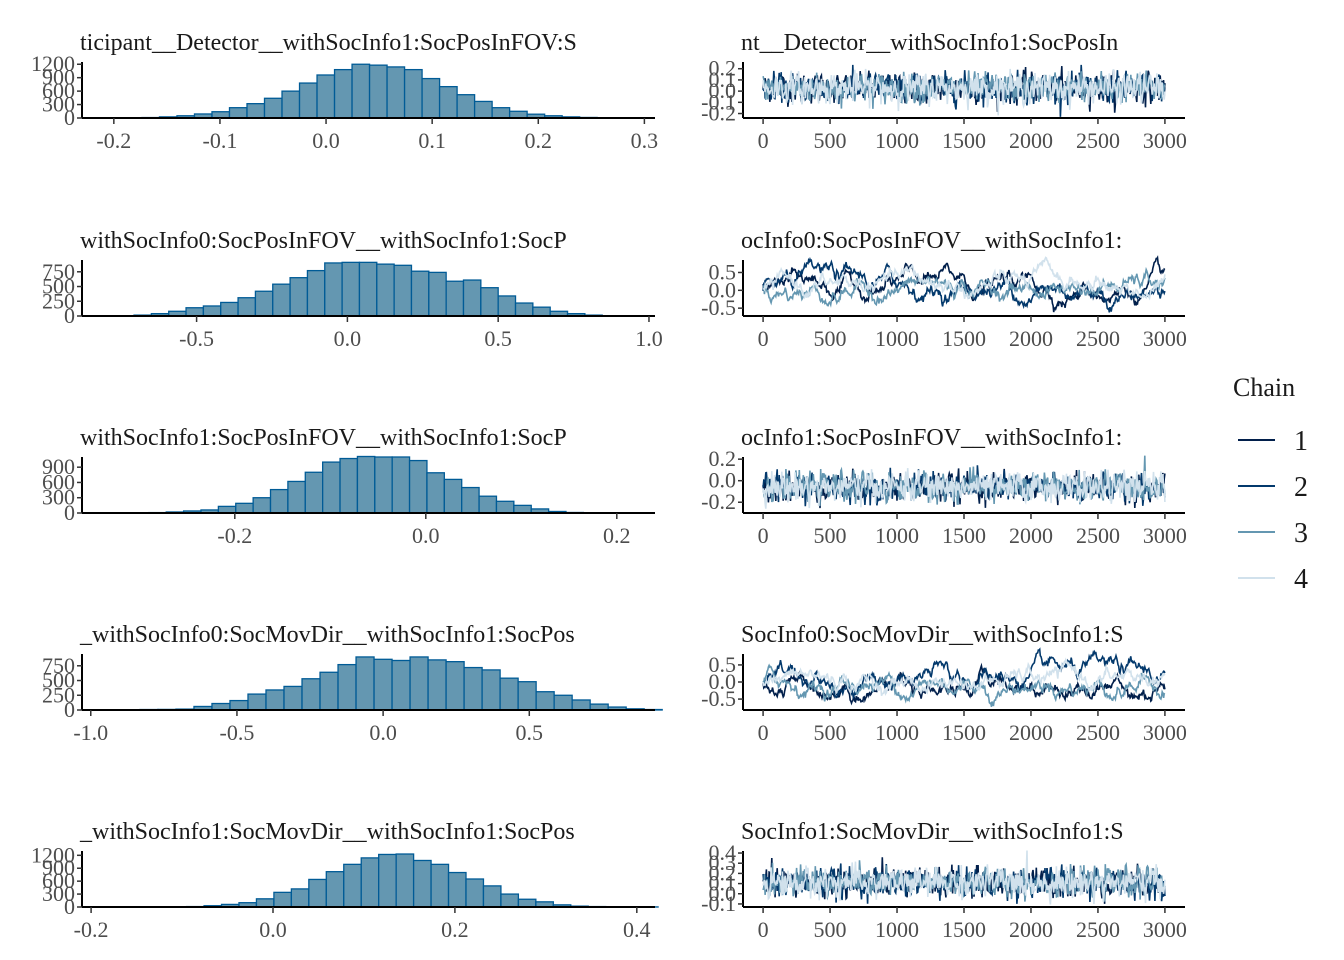 This screenshot has height=960, width=1344. What do you see at coordinates (1301, 441) in the screenshot?
I see `legend-label-chain-1: 1` at bounding box center [1301, 441].